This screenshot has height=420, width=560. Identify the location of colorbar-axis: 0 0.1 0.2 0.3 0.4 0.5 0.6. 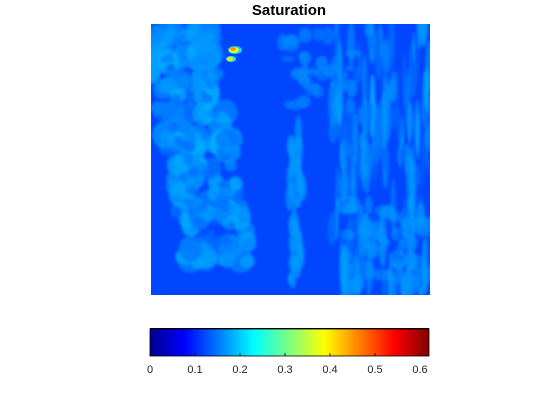
(288, 352).